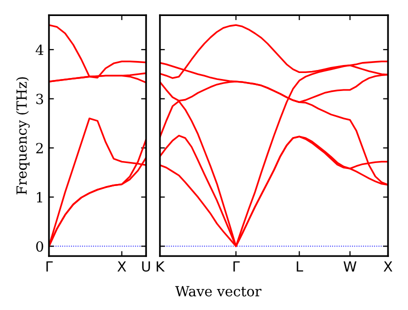 The image size is (408, 310). What do you see at coordinates (39, 197) in the screenshot?
I see `y-tick-label: 1` at bounding box center [39, 197].